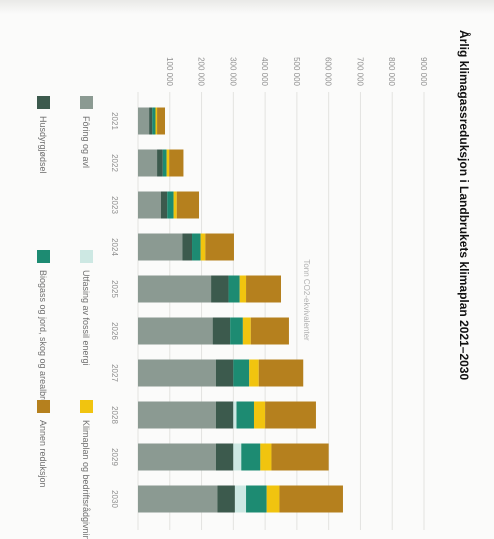 This screenshot has width=494, height=539. What do you see at coordinates (114, 289) in the screenshot?
I see `category-label: 2025` at bounding box center [114, 289].